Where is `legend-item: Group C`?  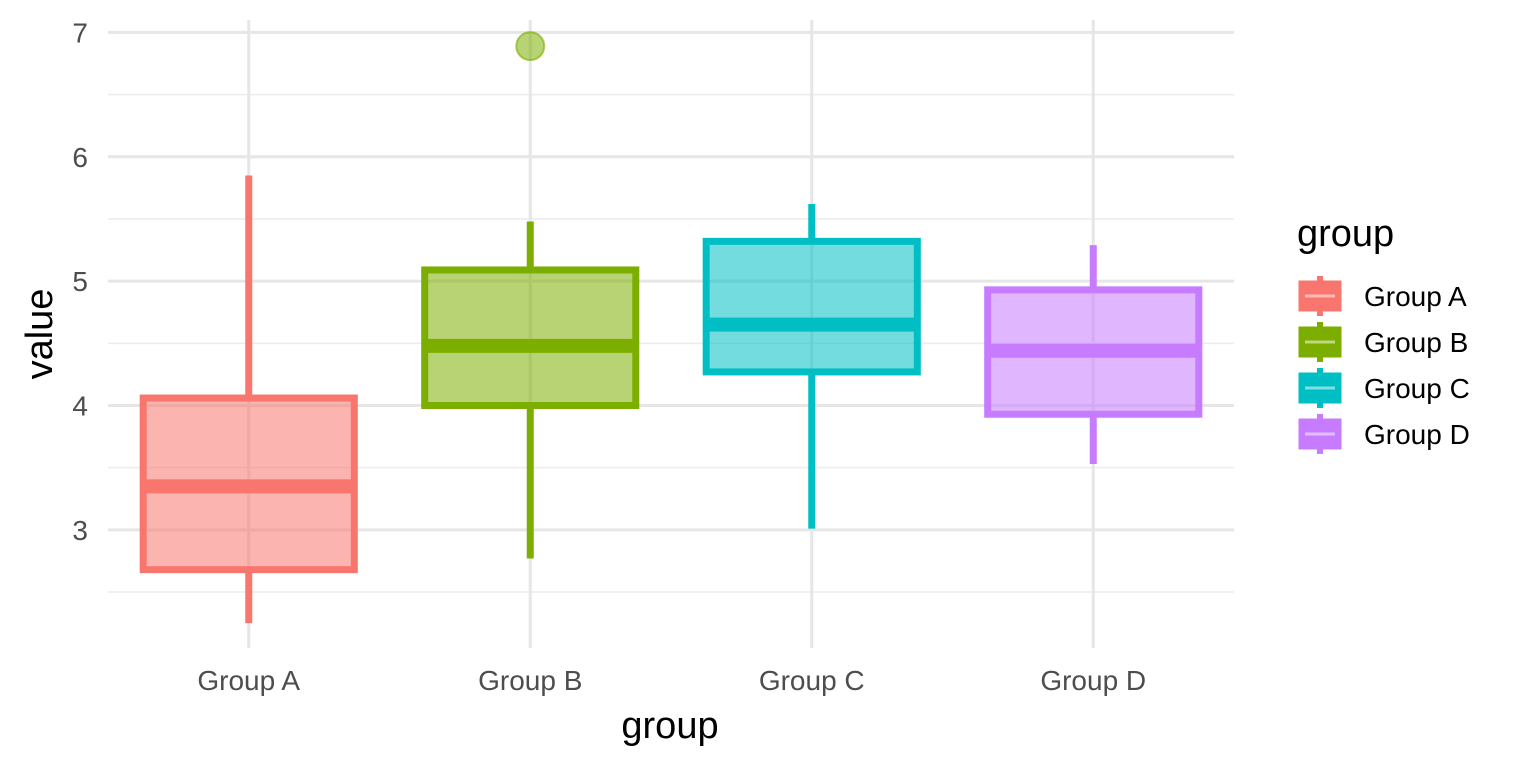 legend-item: Group C is located at coordinates (1384, 388).